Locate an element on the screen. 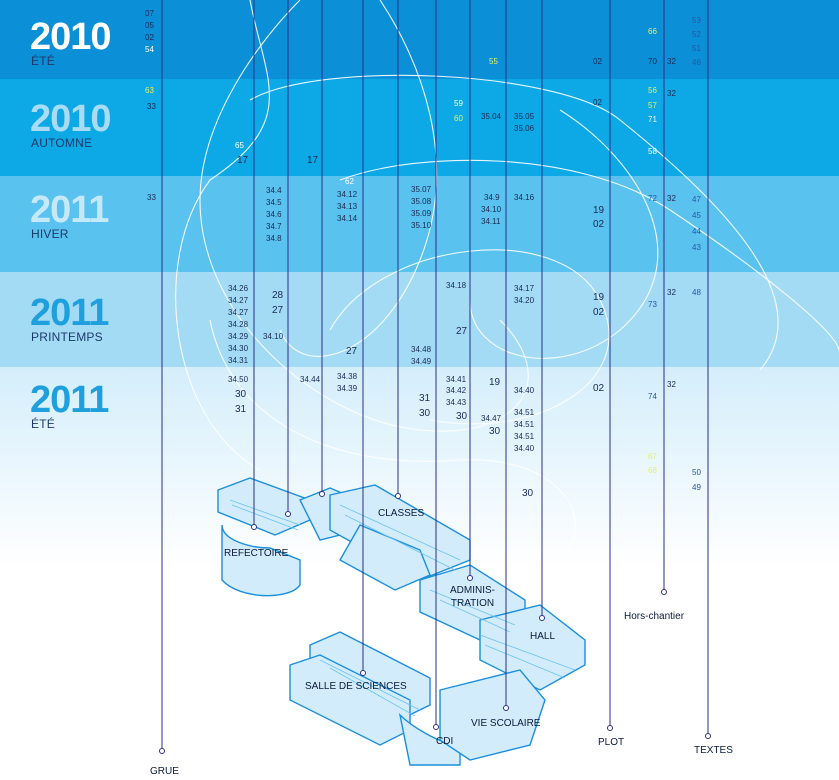  event-number: 44 is located at coordinates (696, 231).